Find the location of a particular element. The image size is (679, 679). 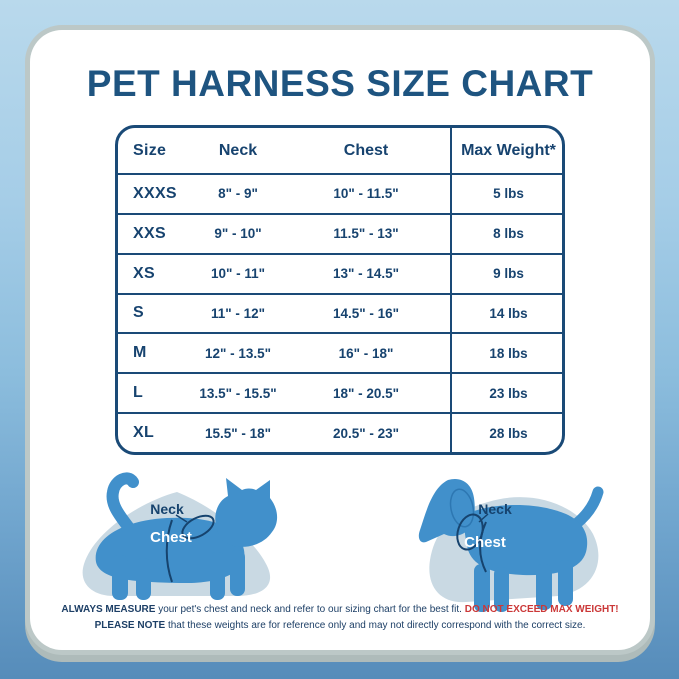

dog-measurement-illustration: Neck Chest is located at coordinates (511, 545).